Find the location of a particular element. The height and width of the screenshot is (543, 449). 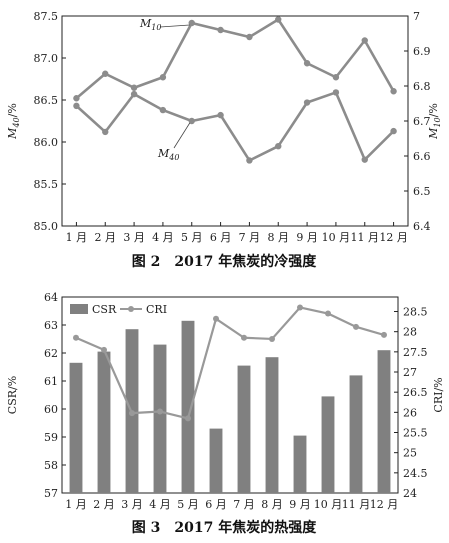

chart2-x-tick-label: 9 月 is located at coordinates (300, 504).